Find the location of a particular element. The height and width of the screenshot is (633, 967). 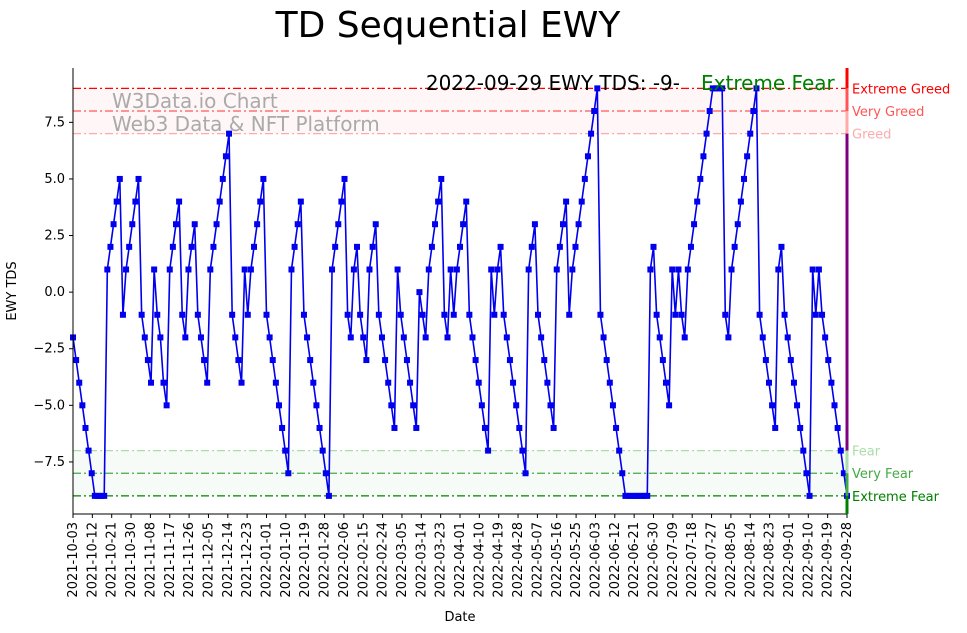

x-tick-label: 2021-11-08 is located at coordinates (150, 560).